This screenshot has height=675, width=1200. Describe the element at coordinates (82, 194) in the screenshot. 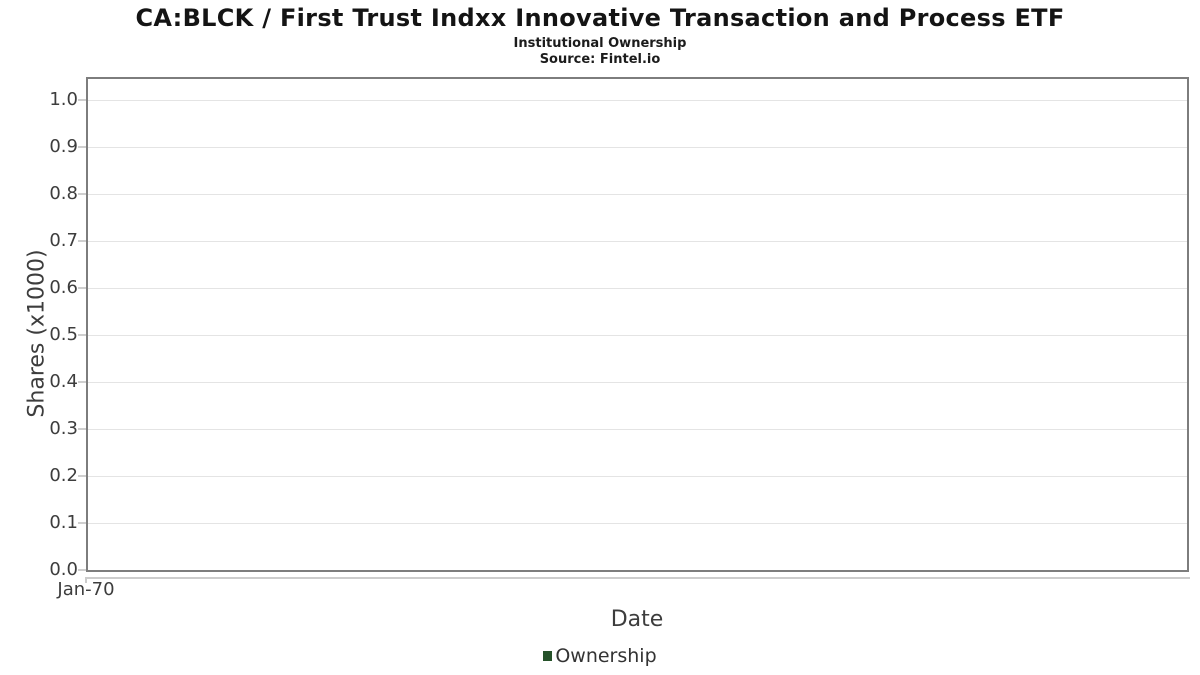

I see `y-tick-mark-0.8` at that location.